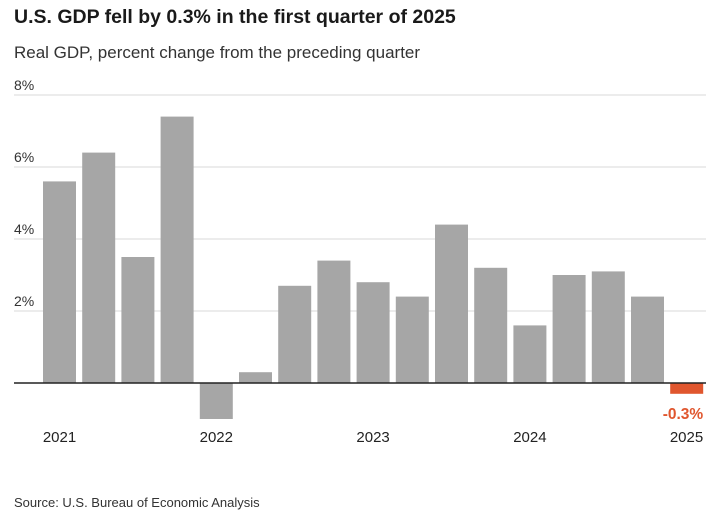 Image resolution: width=720 pixels, height=525 pixels. What do you see at coordinates (569, 329) in the screenshot?
I see `bar-2024-q2` at bounding box center [569, 329].